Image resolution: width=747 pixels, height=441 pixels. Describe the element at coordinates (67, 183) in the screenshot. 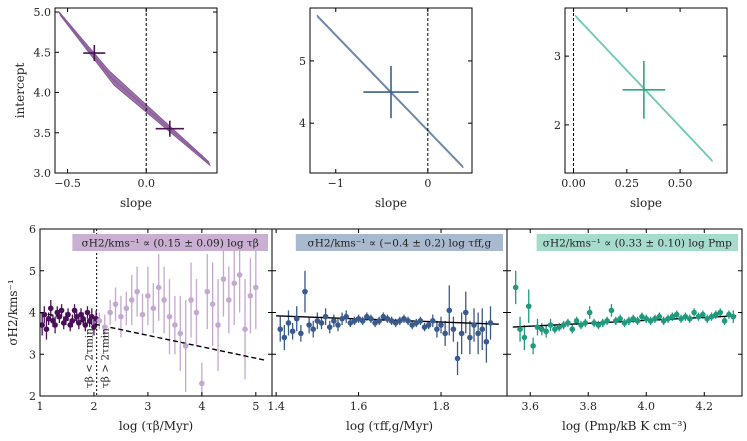

I see `x-tick-label: −0.5` at that location.